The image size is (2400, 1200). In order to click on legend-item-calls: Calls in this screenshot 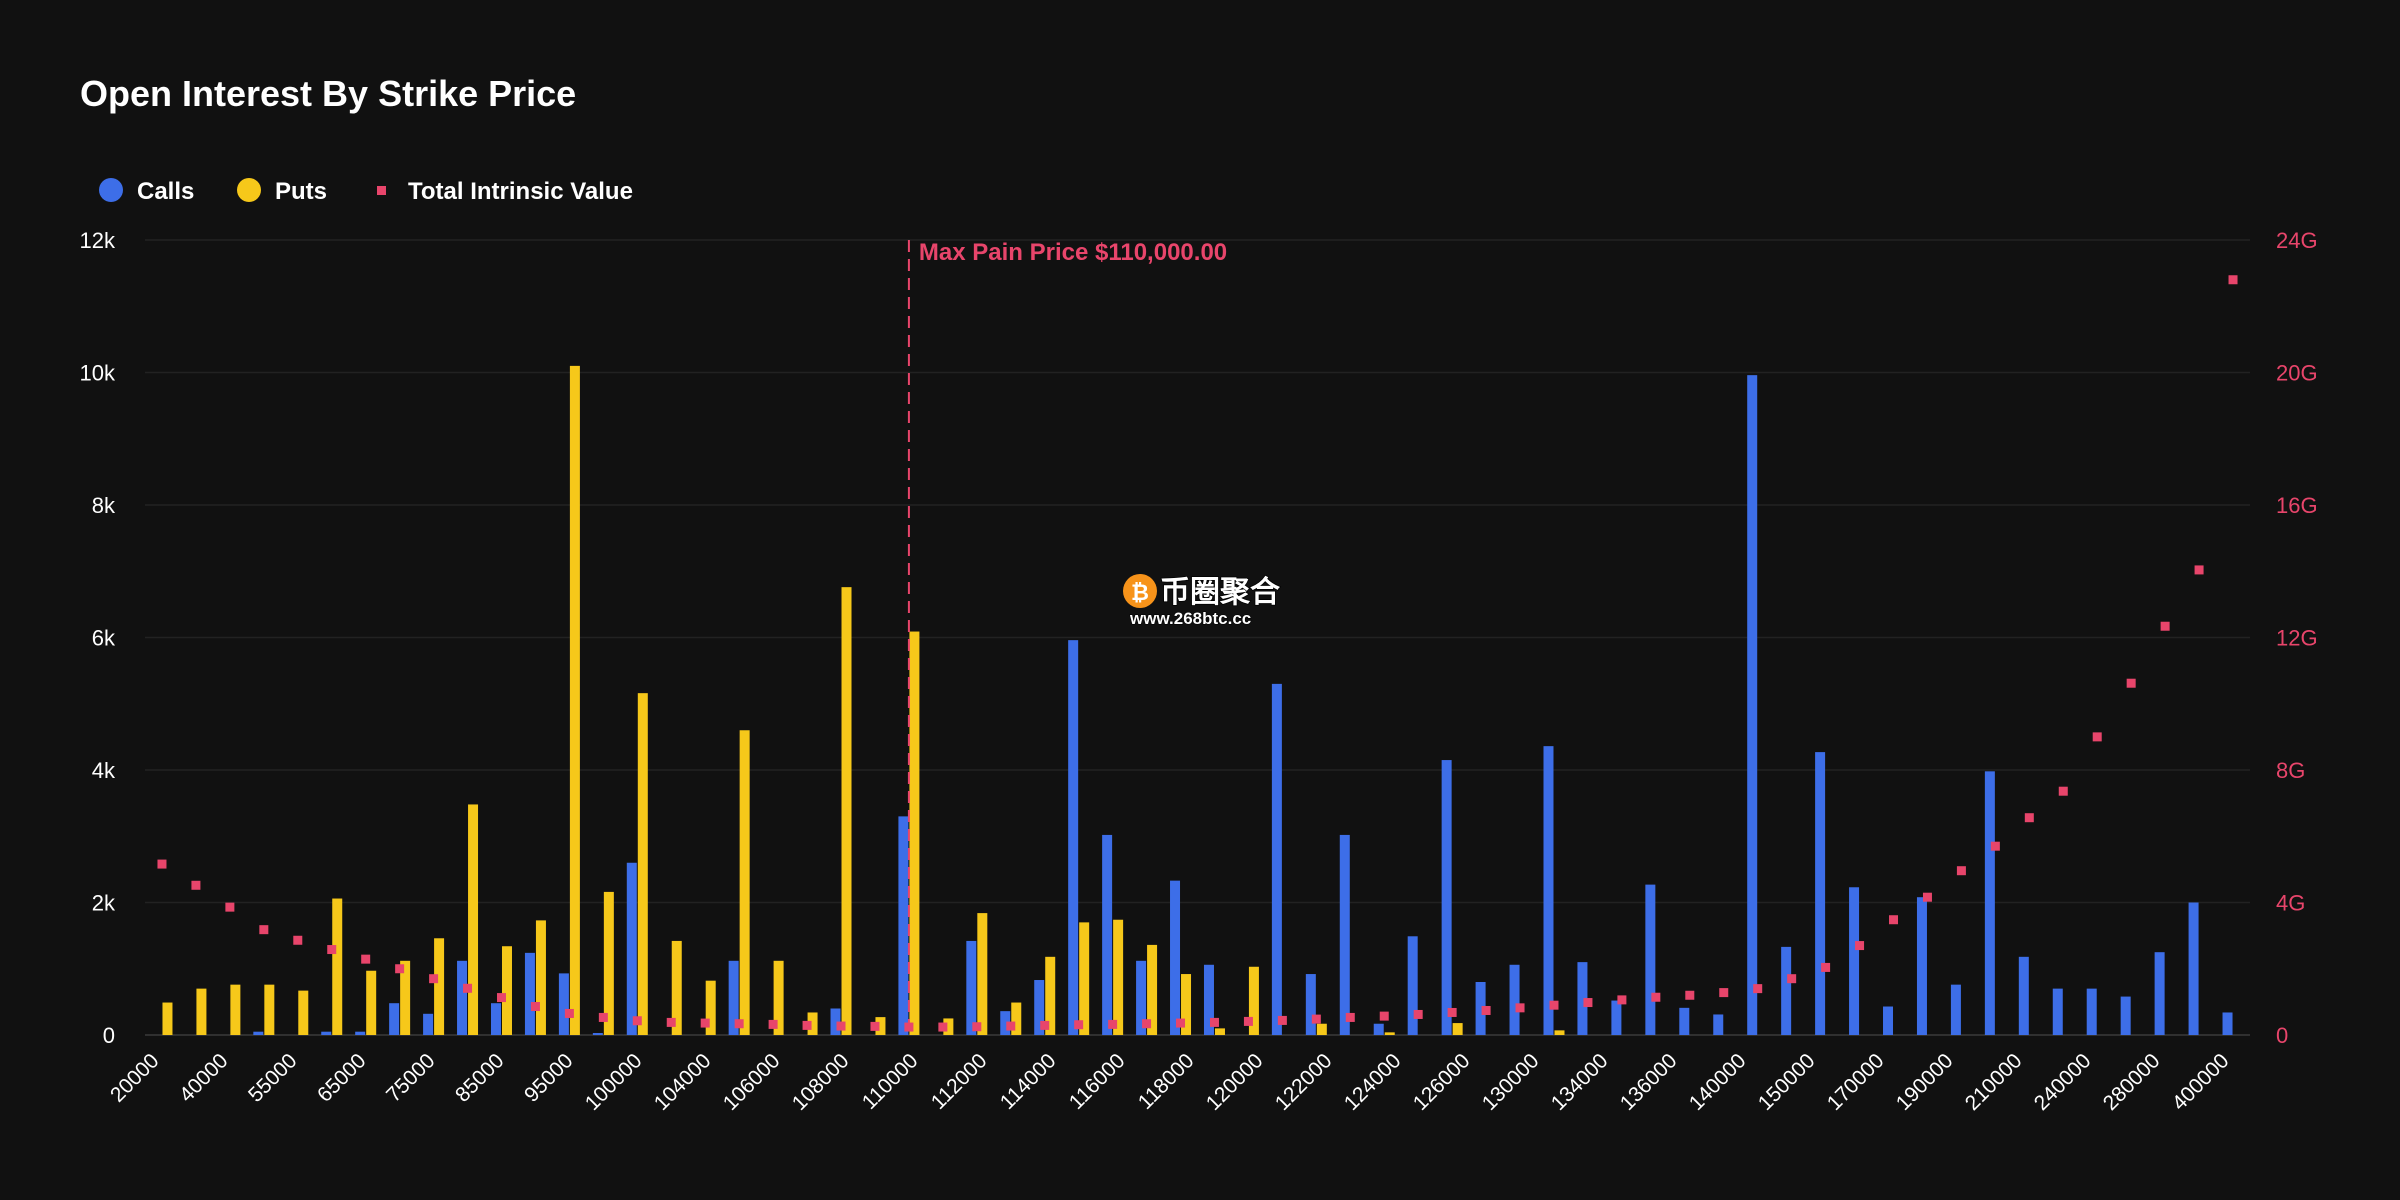, I will do `click(146, 191)`.